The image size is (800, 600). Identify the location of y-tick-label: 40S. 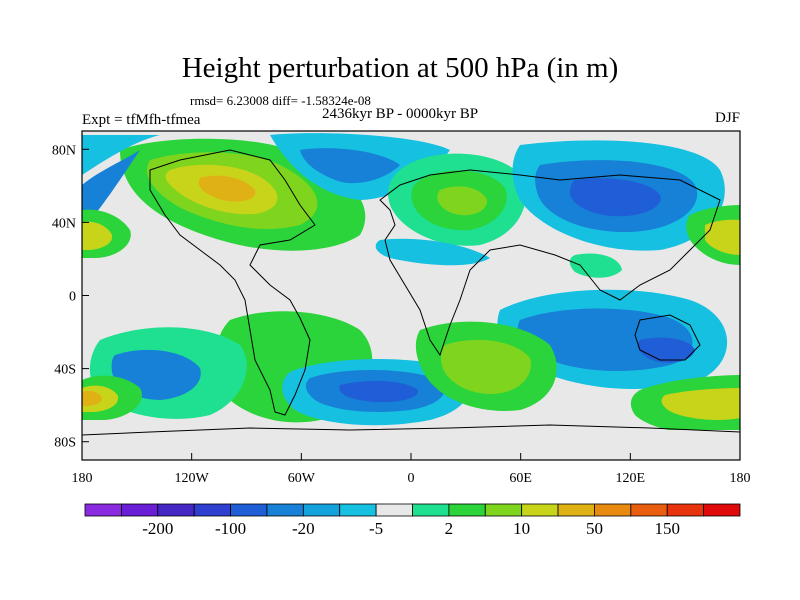
(65, 370).